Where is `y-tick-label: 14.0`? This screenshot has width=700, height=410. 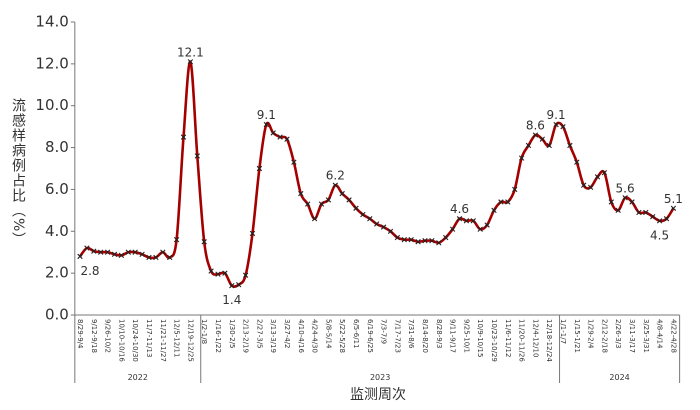 y-tick-label: 14.0 is located at coordinates (51, 22).